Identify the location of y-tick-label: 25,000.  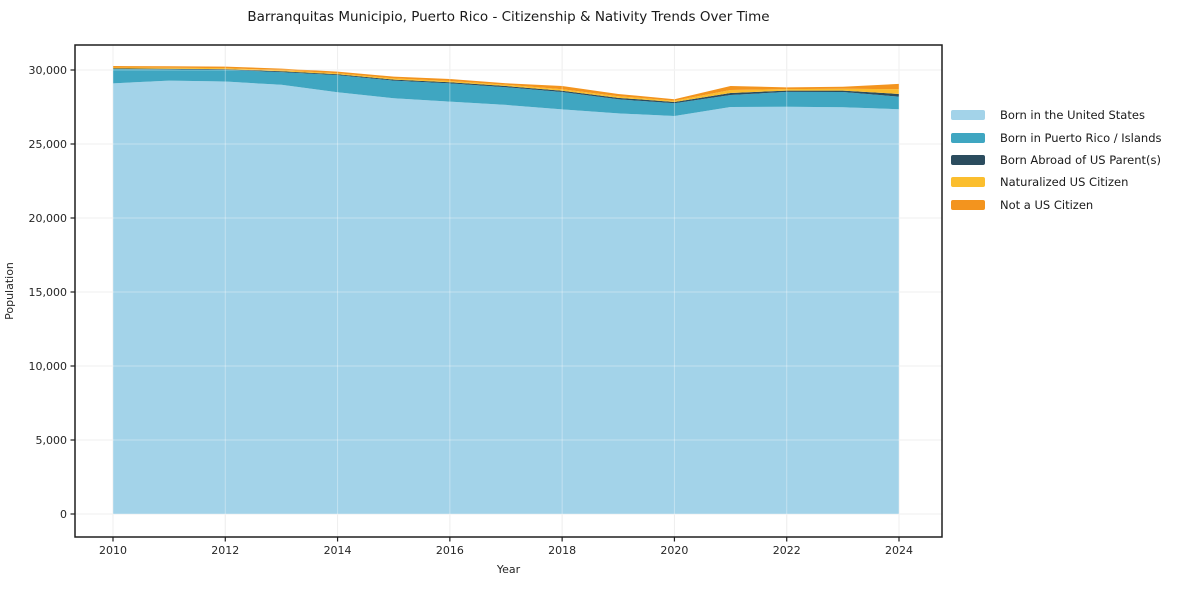
(48, 144).